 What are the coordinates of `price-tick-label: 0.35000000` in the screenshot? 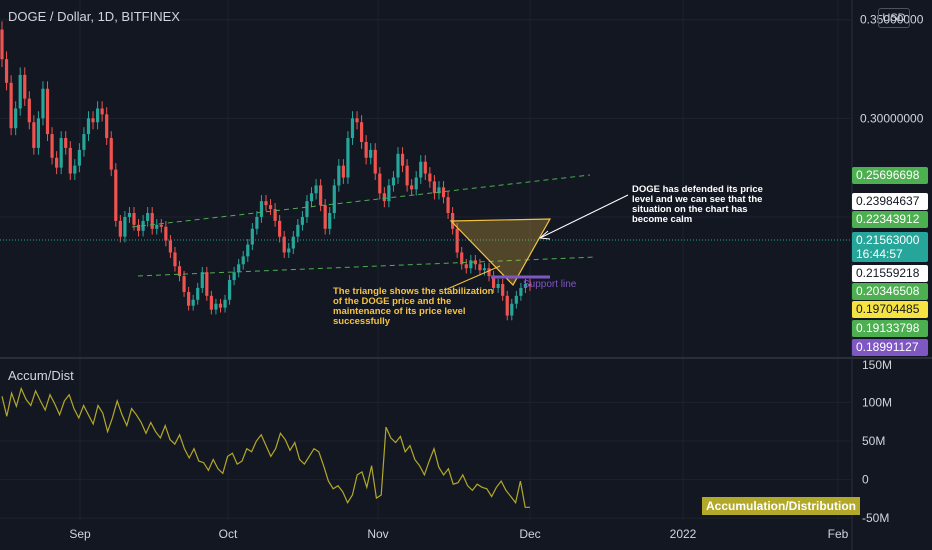 It's located at (892, 20).